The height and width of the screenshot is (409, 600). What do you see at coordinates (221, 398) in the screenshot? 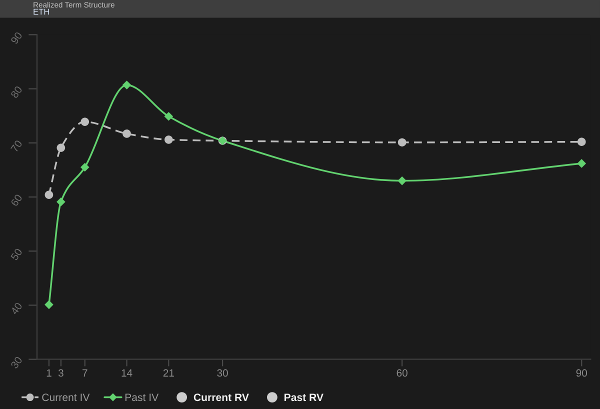
I see `legend-label: Current RV` at bounding box center [221, 398].